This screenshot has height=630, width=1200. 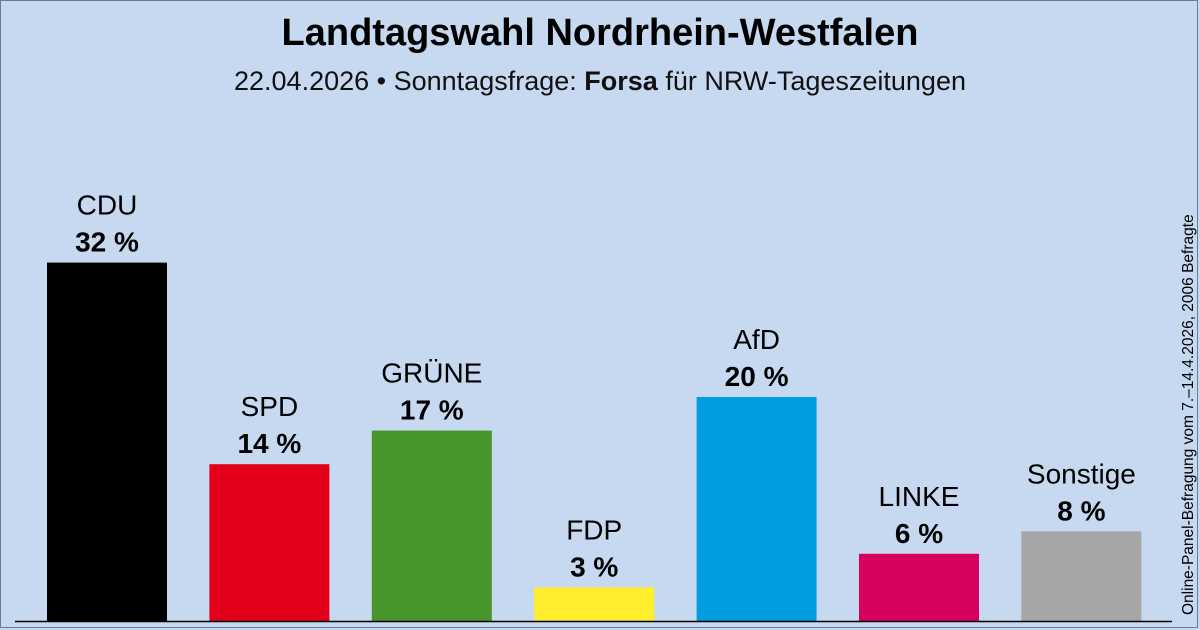 I want to click on bar-linke, so click(x=919, y=587).